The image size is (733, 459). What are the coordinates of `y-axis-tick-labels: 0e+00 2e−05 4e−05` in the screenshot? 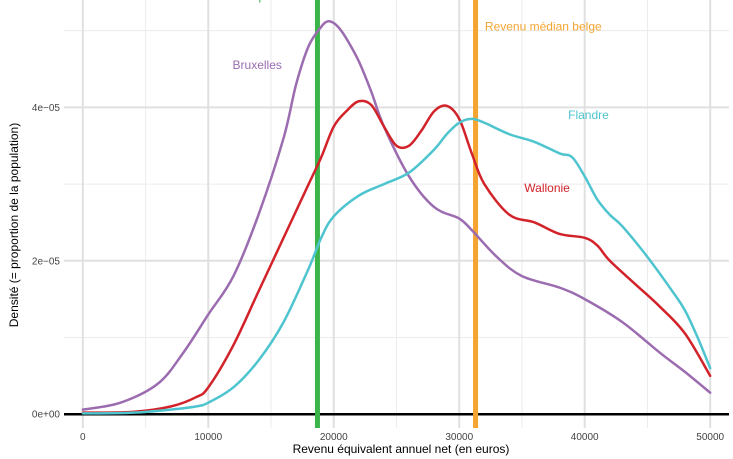 It's located at (46, 262).